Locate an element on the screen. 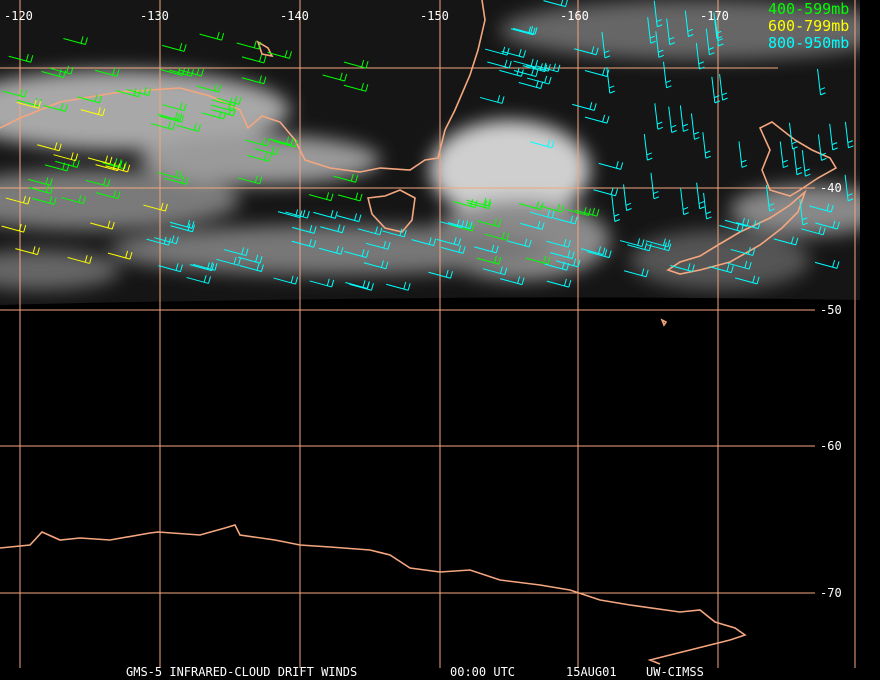  longitude-label: -160 is located at coordinates (574, 16).